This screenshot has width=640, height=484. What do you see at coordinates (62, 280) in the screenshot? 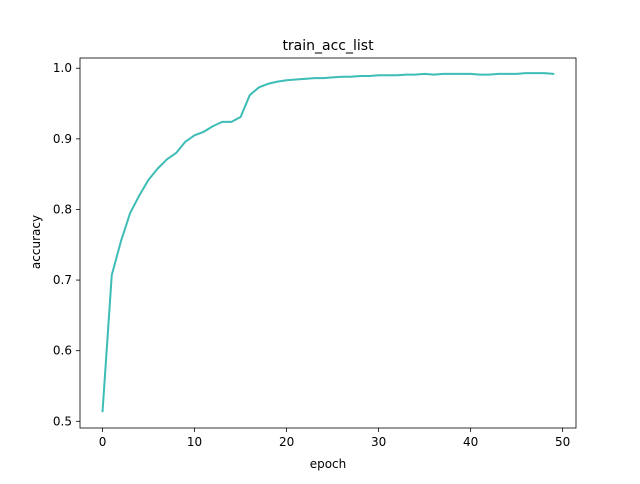
I see `y-tick-label: 0.7` at bounding box center [62, 280].